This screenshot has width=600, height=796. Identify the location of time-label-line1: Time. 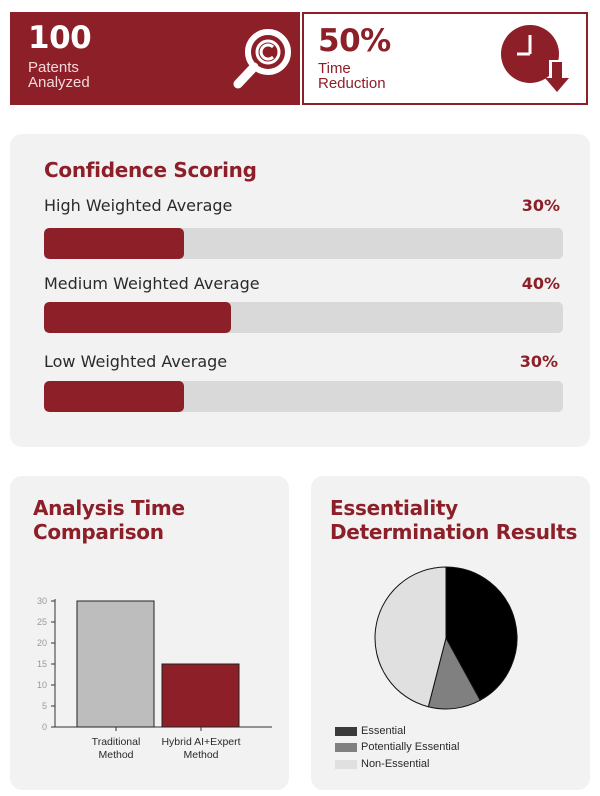
(334, 68).